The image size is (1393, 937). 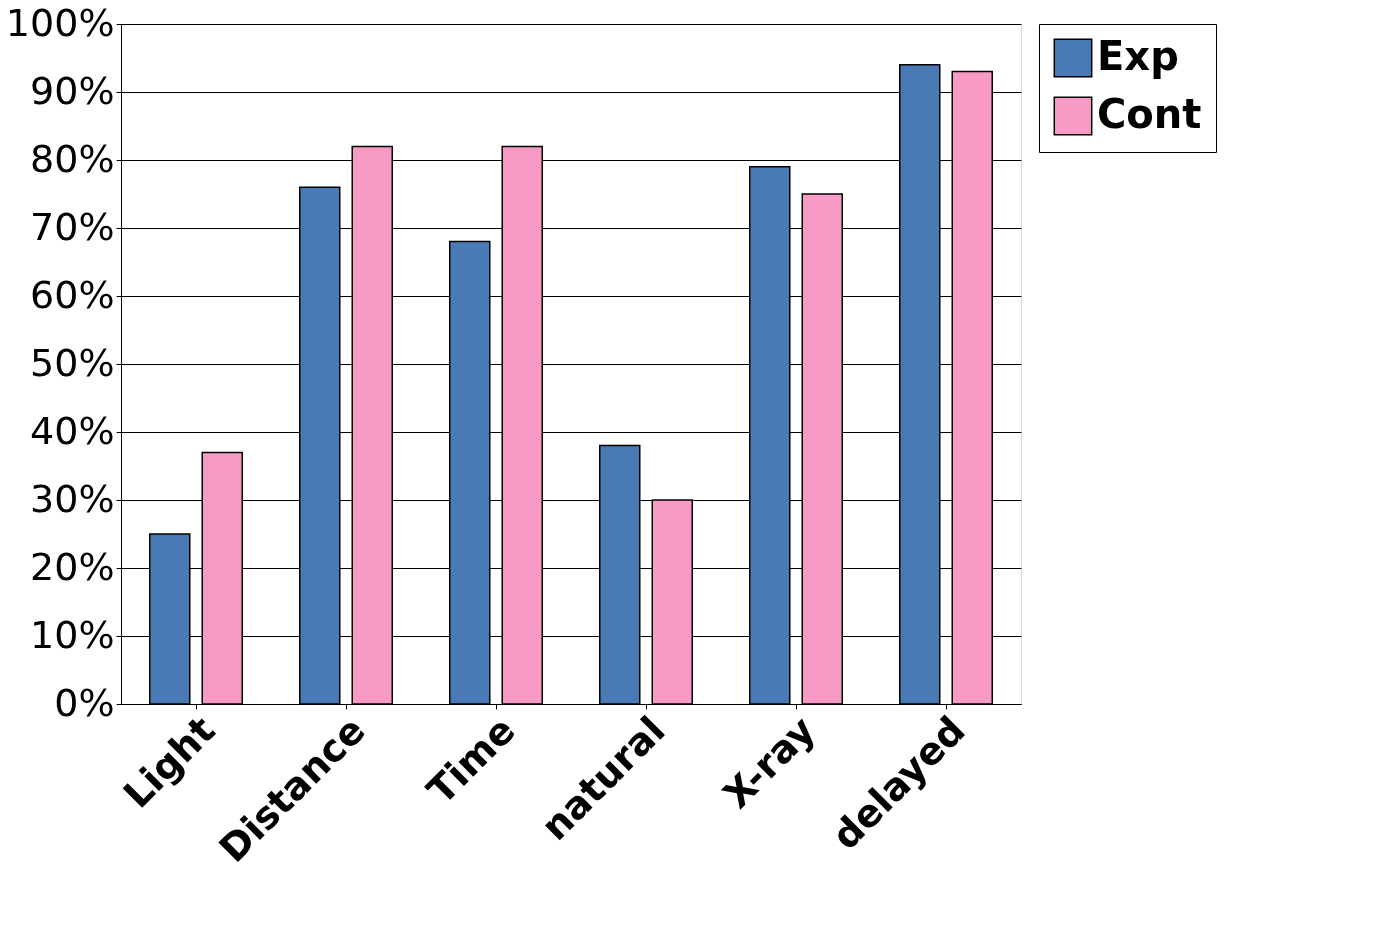 What do you see at coordinates (72, 634) in the screenshot?
I see `y-tick-label: 10%` at bounding box center [72, 634].